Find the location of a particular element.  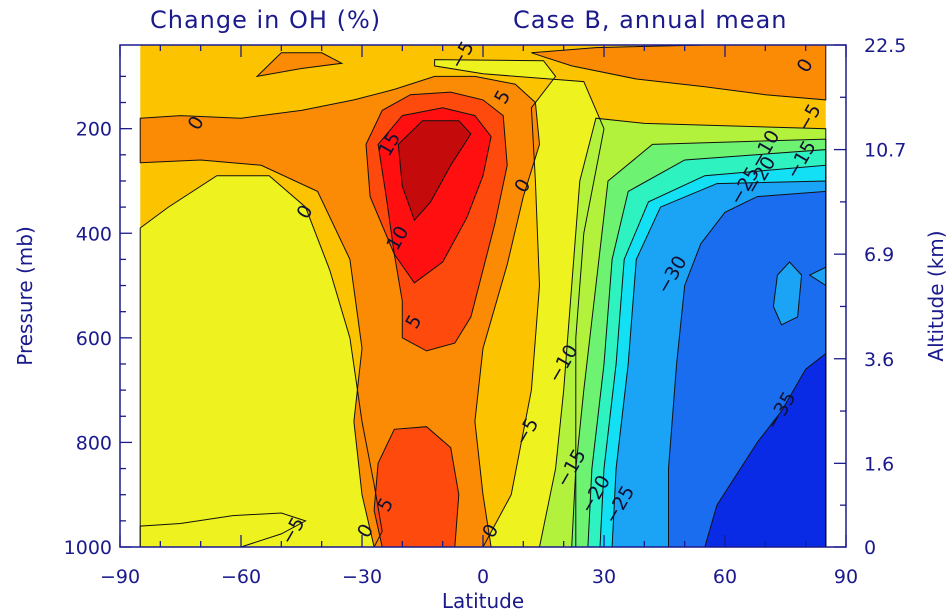

x-tick-label: −60 is located at coordinates (241, 577).